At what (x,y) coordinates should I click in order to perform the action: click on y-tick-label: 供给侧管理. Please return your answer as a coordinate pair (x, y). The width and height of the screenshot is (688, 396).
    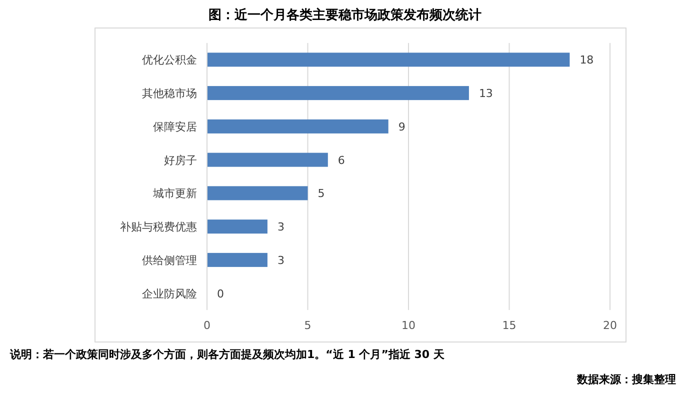
    Looking at the image, I should click on (169, 260).